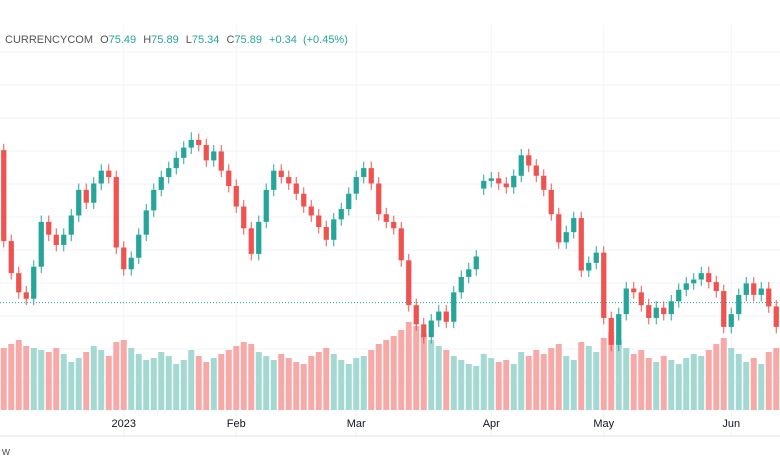 Image resolution: width=780 pixels, height=470 pixels. Describe the element at coordinates (5, 452) in the screenshot. I see `footer-text: w` at that location.